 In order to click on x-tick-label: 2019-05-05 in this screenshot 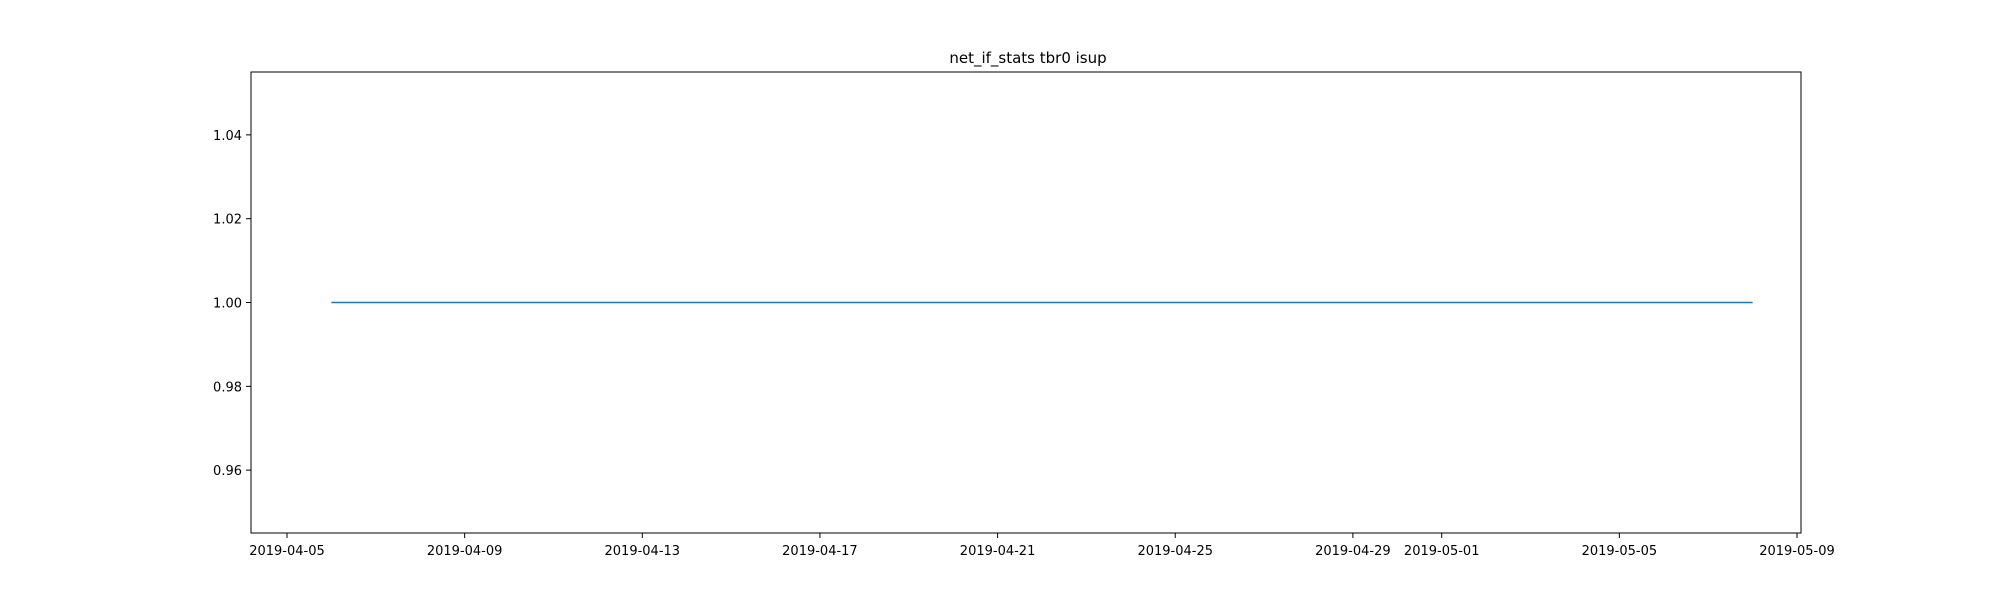, I will do `click(1620, 551)`.